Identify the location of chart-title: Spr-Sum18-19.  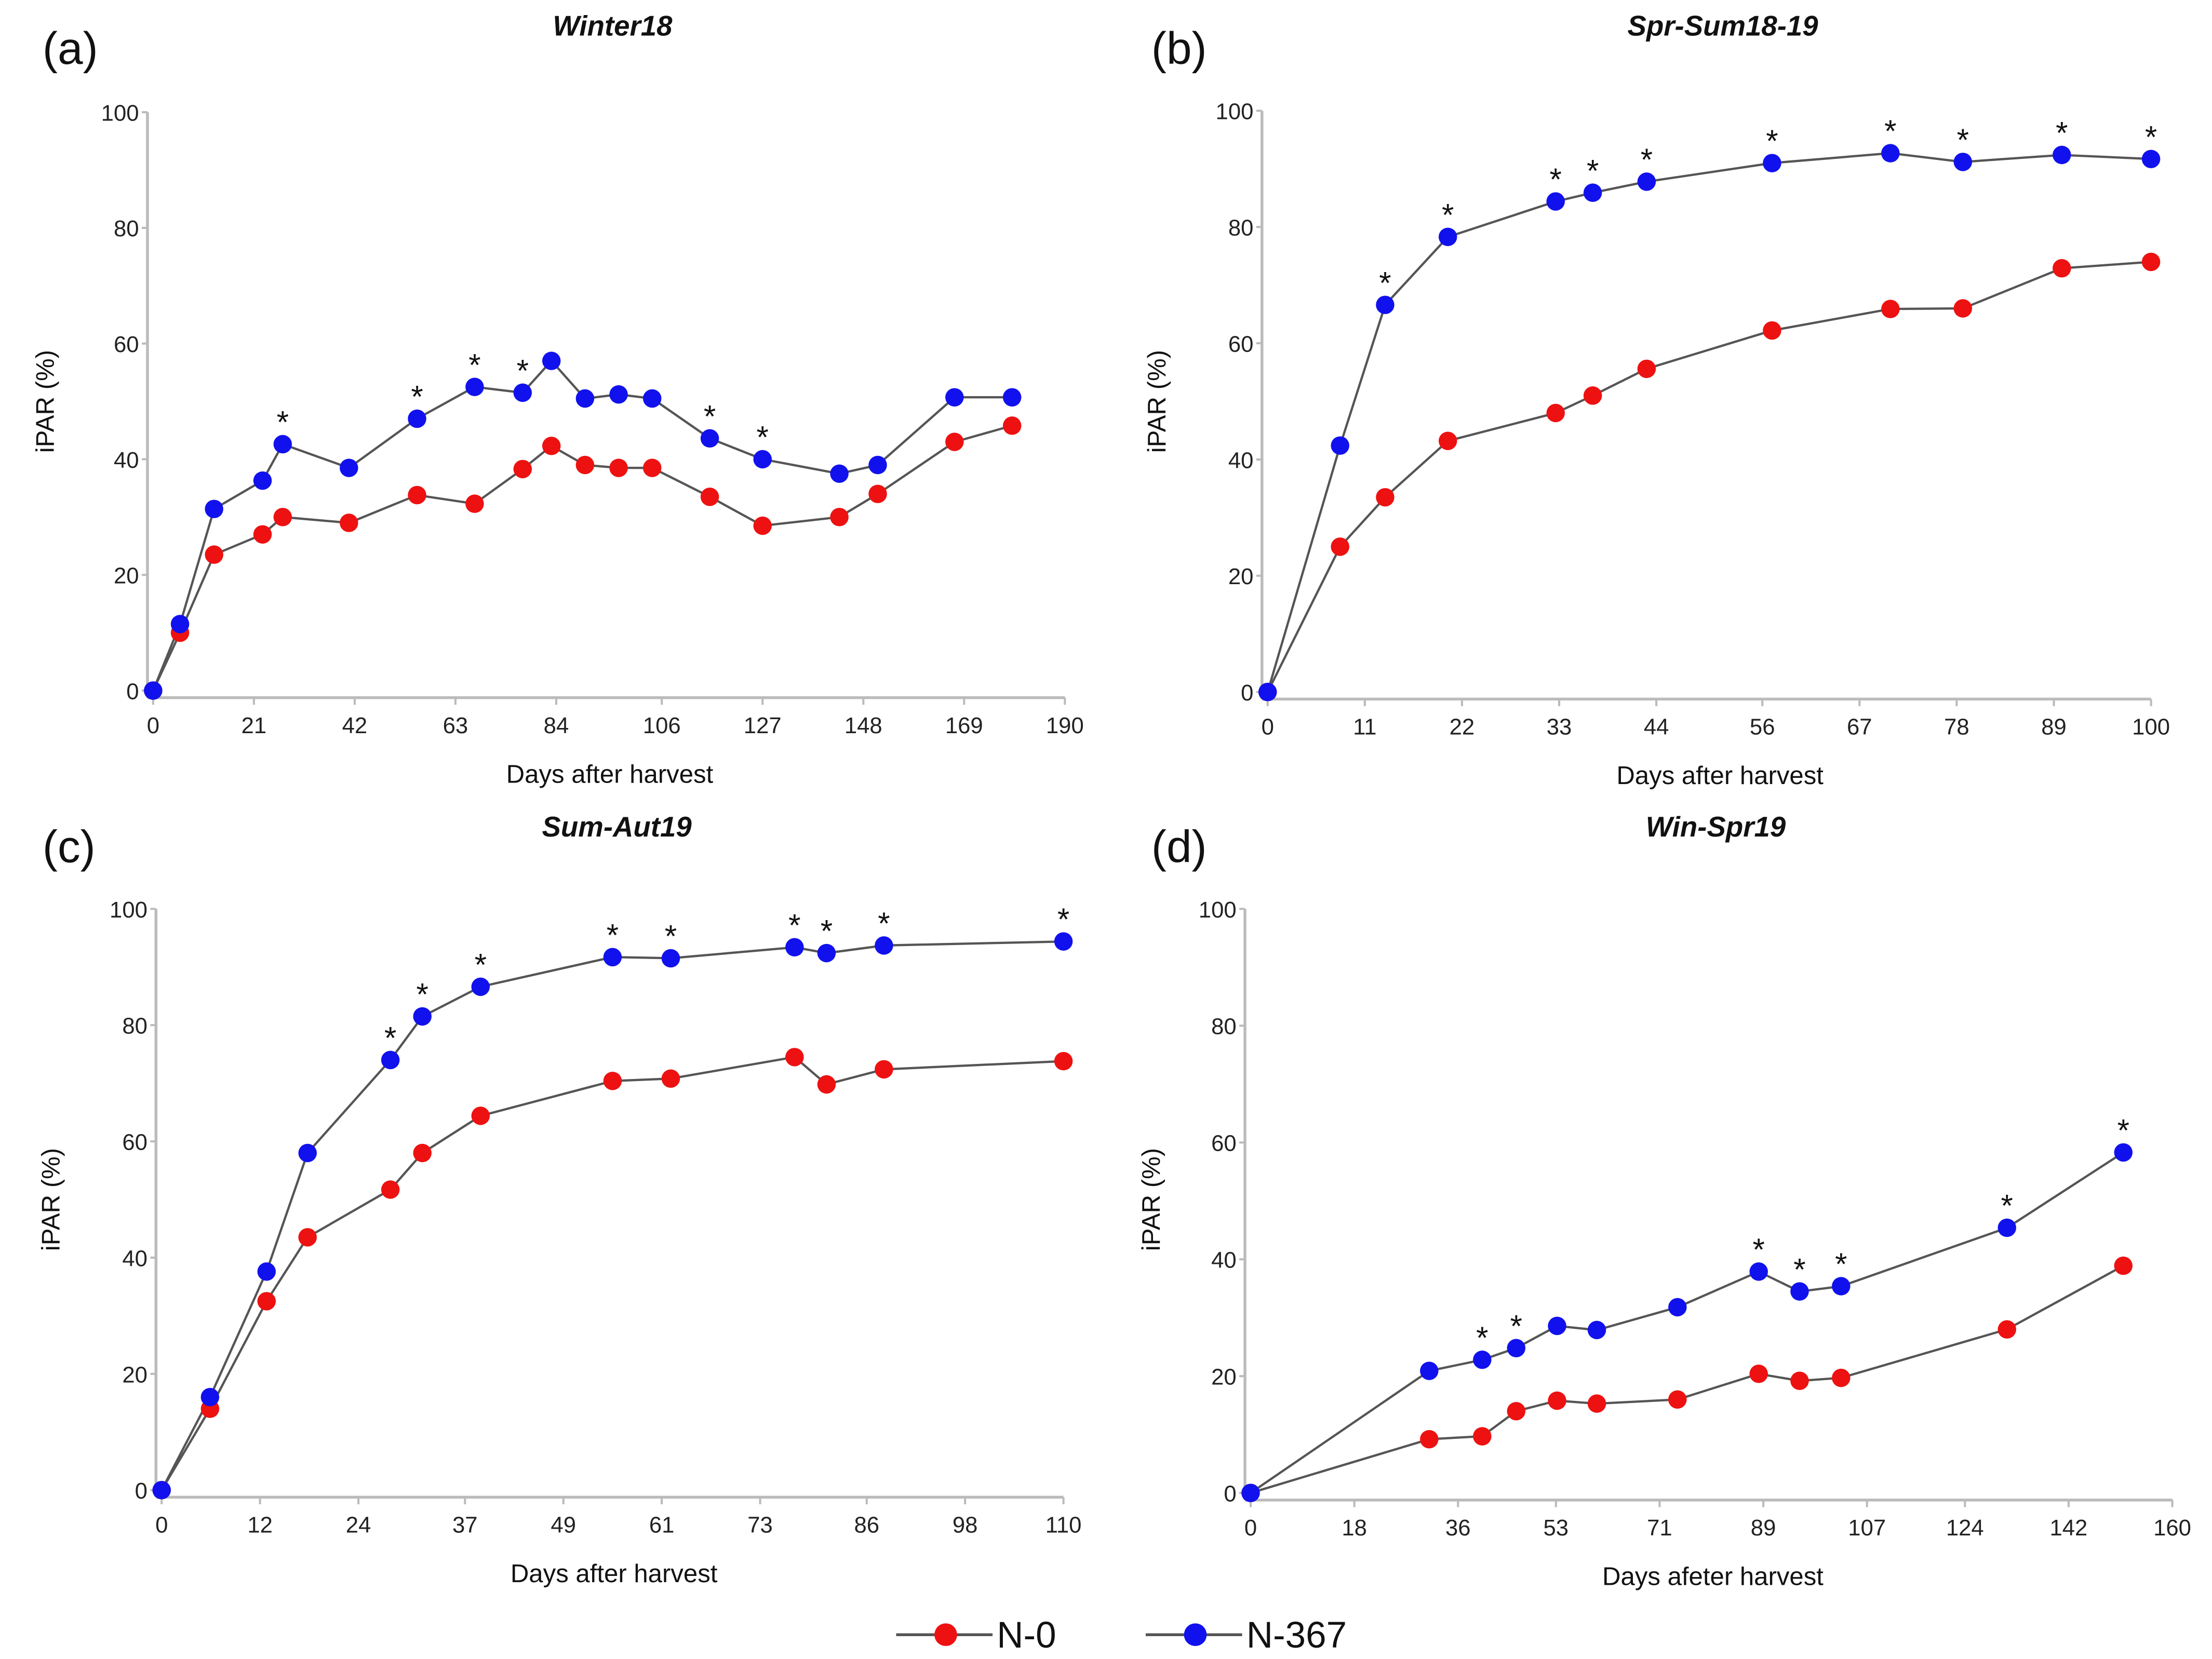
(1723, 26).